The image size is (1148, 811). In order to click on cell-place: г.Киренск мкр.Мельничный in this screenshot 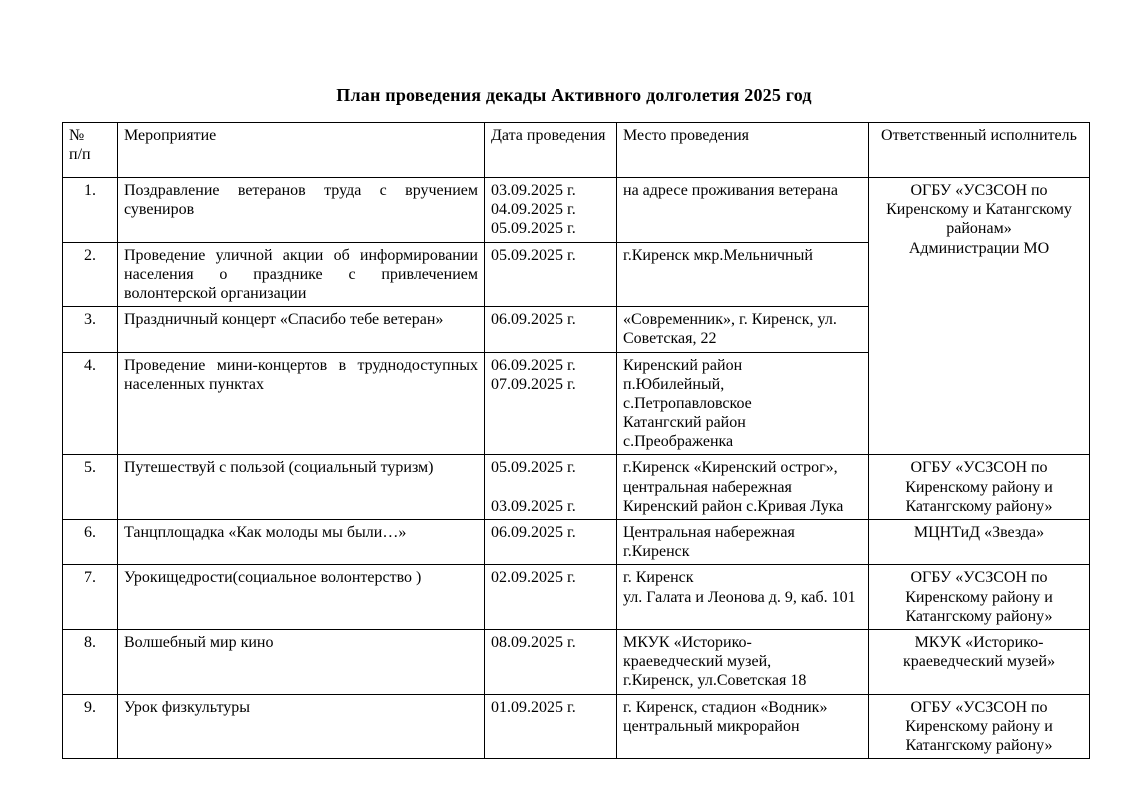, I will do `click(742, 274)`.